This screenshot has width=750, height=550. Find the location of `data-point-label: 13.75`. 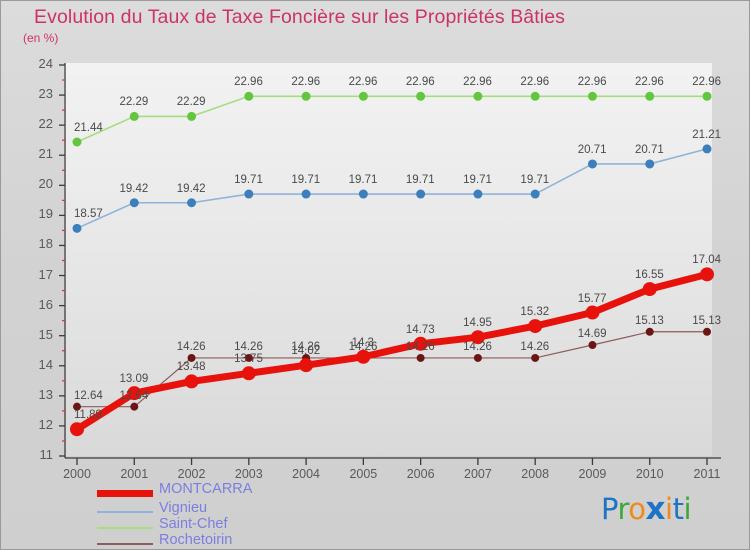

data-point-label: 13.75 is located at coordinates (248, 359).